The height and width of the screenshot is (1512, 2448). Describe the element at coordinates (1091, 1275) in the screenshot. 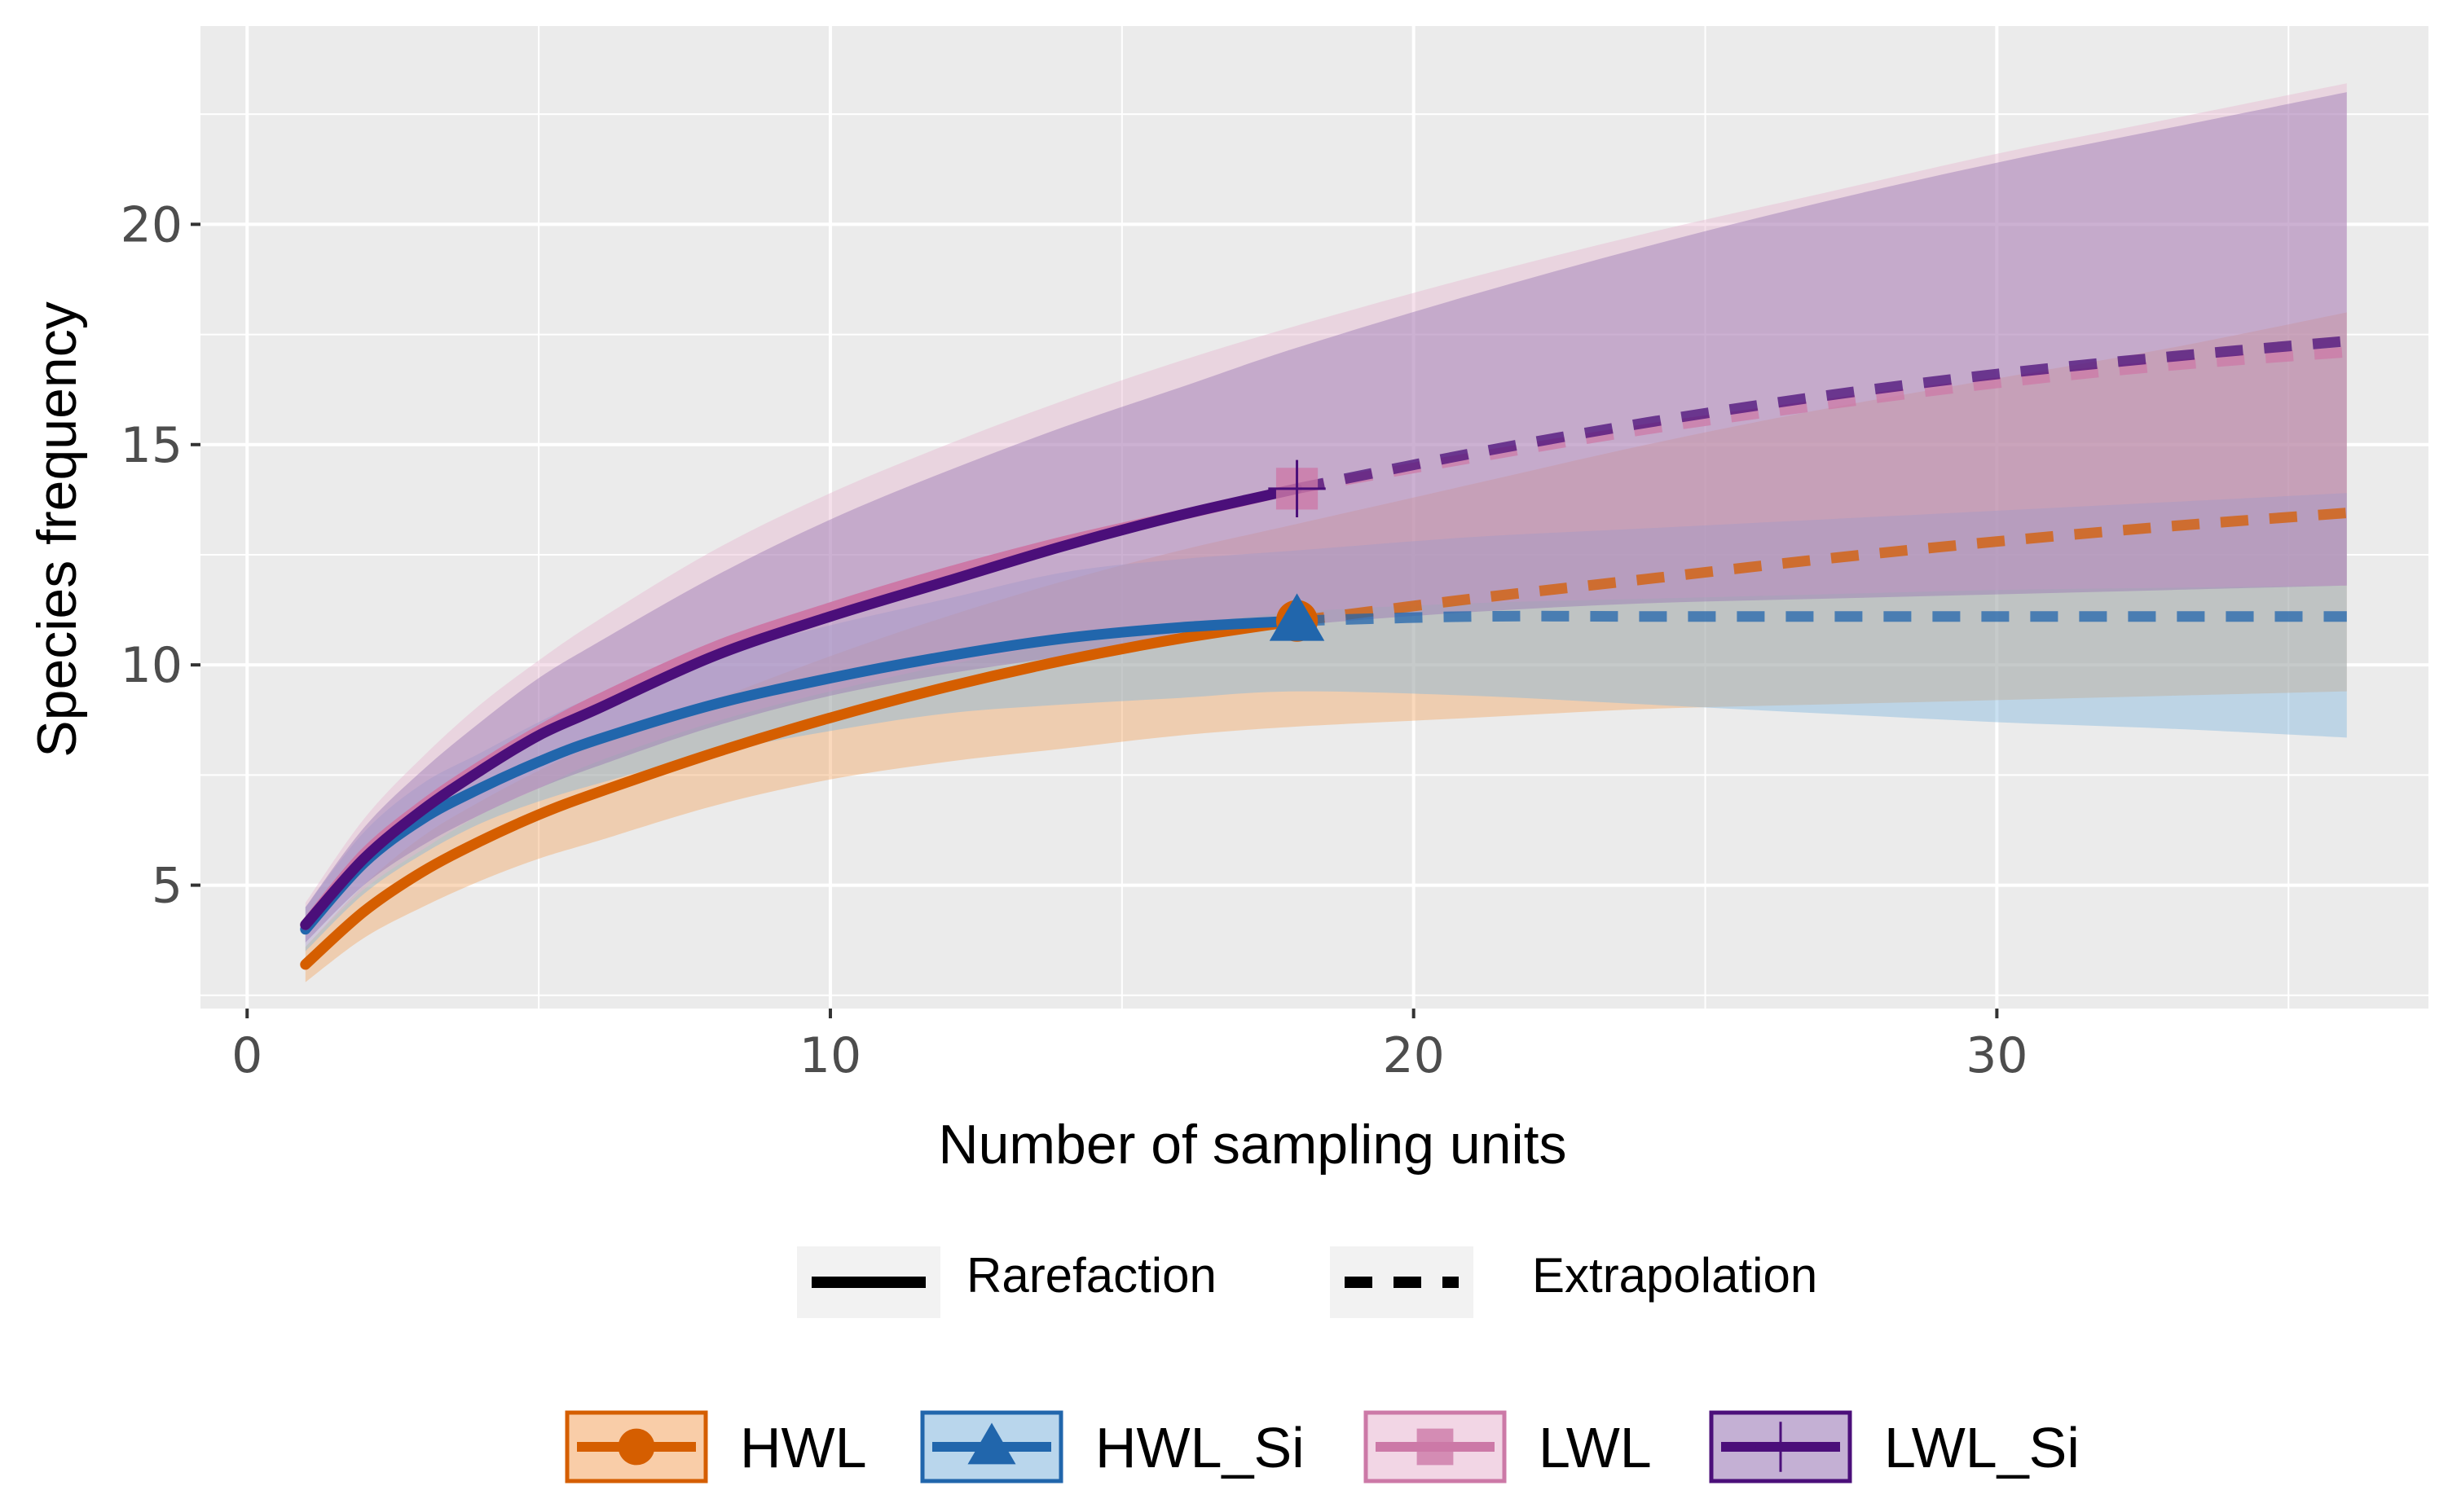

I see `rarefaction-label: Rarefaction` at that location.